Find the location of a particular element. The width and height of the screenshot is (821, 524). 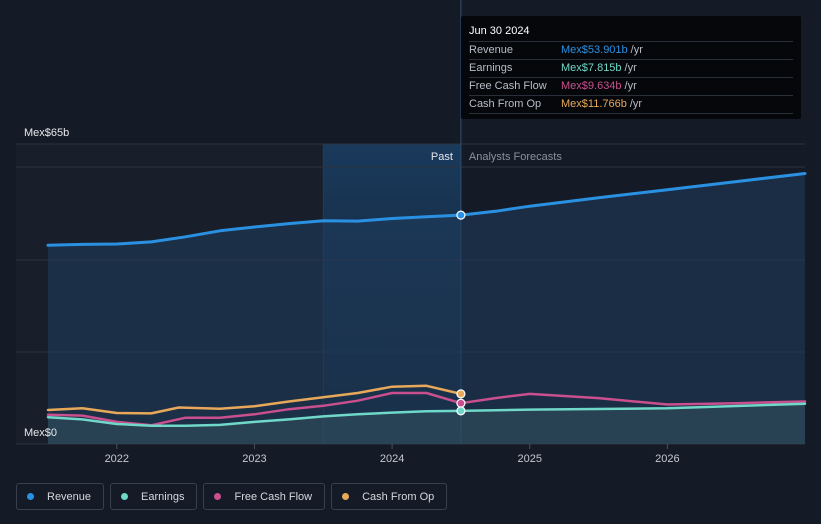

tooltip-label: Cash From Op is located at coordinates (505, 104).